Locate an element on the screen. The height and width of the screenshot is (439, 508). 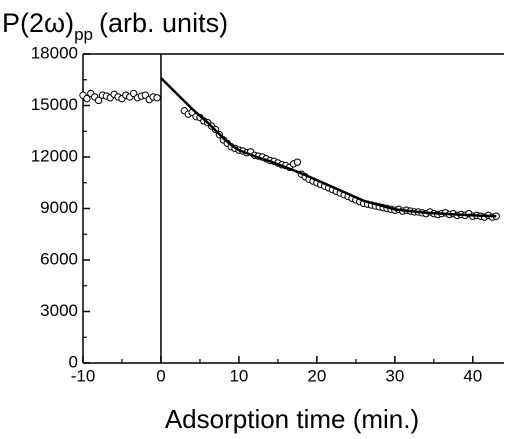
y-tick-label: 18000 is located at coordinates (54, 52).